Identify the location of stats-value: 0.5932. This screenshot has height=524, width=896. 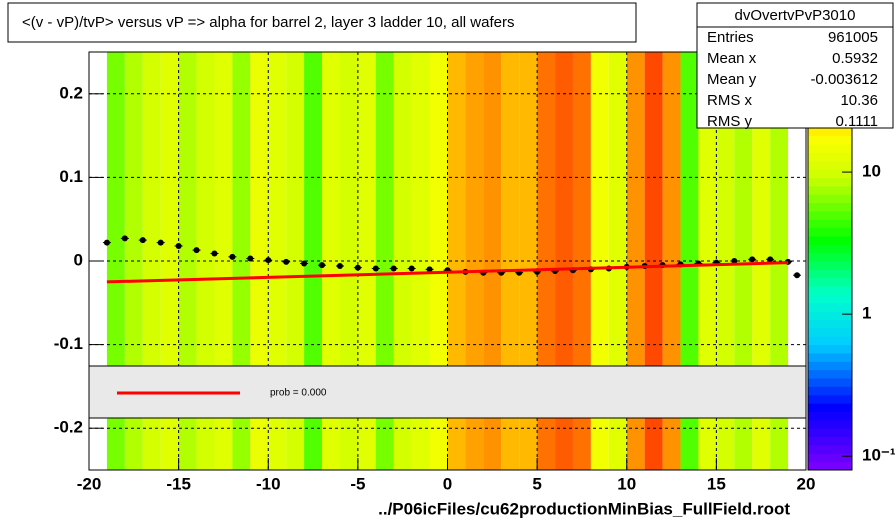
(855, 58).